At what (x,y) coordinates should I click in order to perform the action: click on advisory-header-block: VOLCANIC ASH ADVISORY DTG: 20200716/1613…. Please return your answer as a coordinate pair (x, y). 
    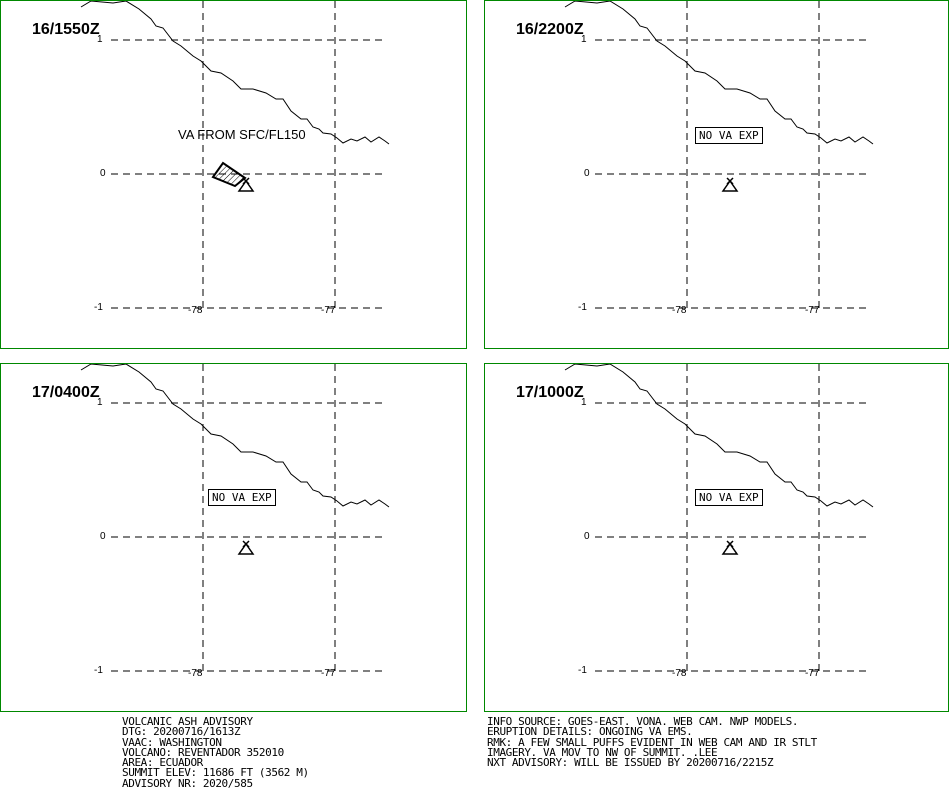
    Looking at the image, I should click on (215, 752).